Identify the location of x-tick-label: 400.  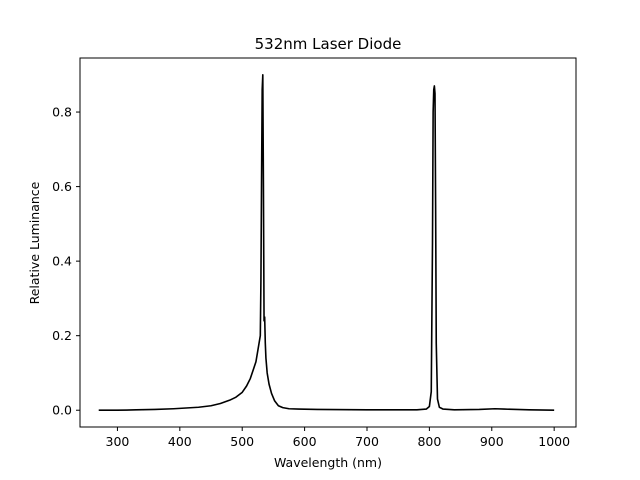
(180, 441).